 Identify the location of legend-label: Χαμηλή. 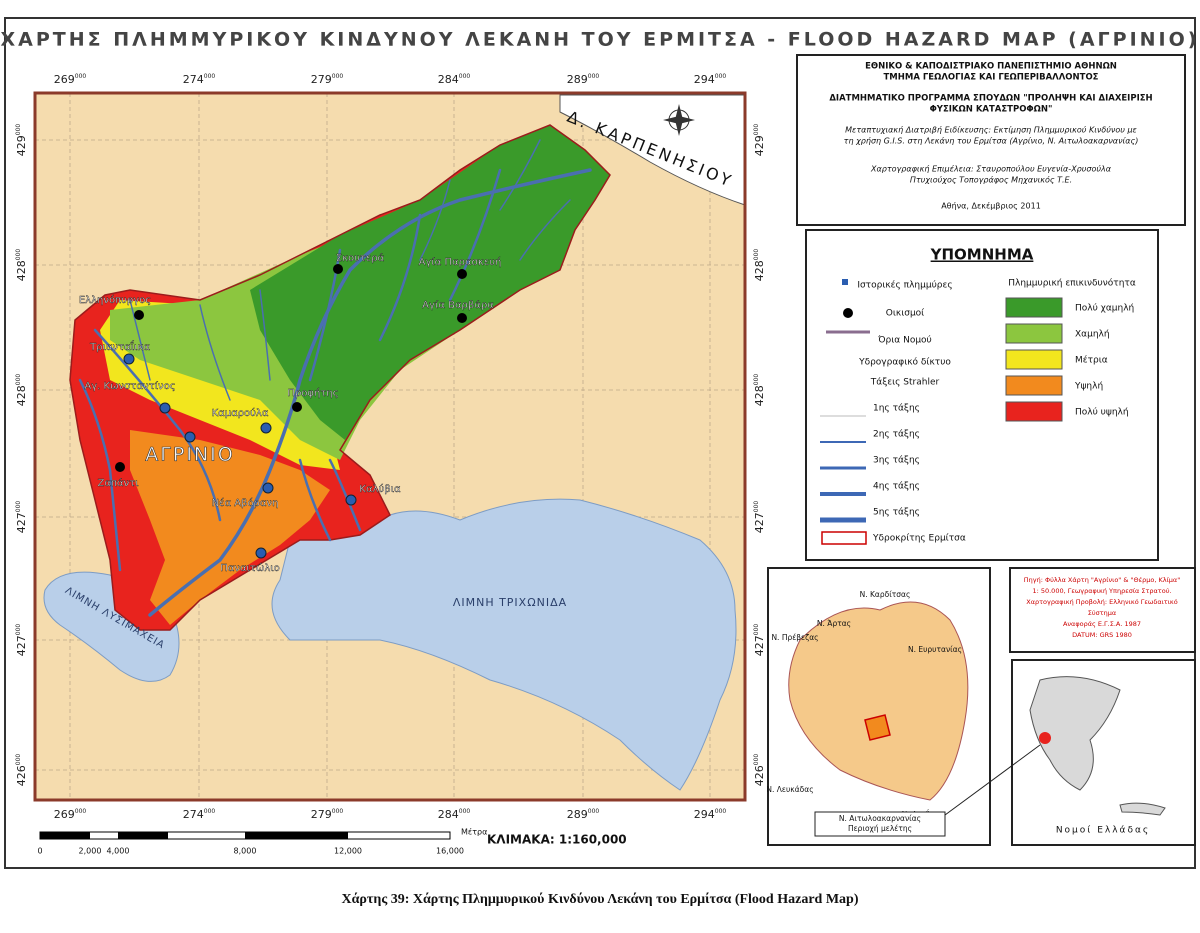
(1092, 335).